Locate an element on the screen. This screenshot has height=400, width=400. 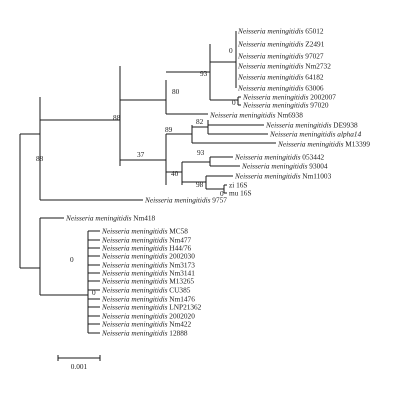
leaf-strain: 64182 is located at coordinates (314, 77).